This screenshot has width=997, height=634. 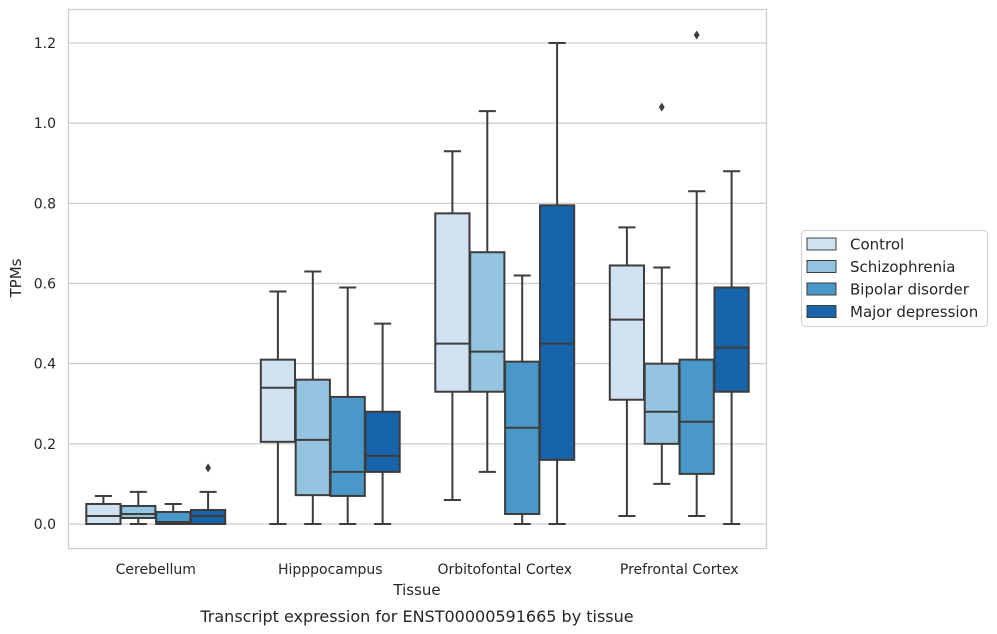 What do you see at coordinates (45, 204) in the screenshot?
I see `y-tick-label: 0.8` at bounding box center [45, 204].